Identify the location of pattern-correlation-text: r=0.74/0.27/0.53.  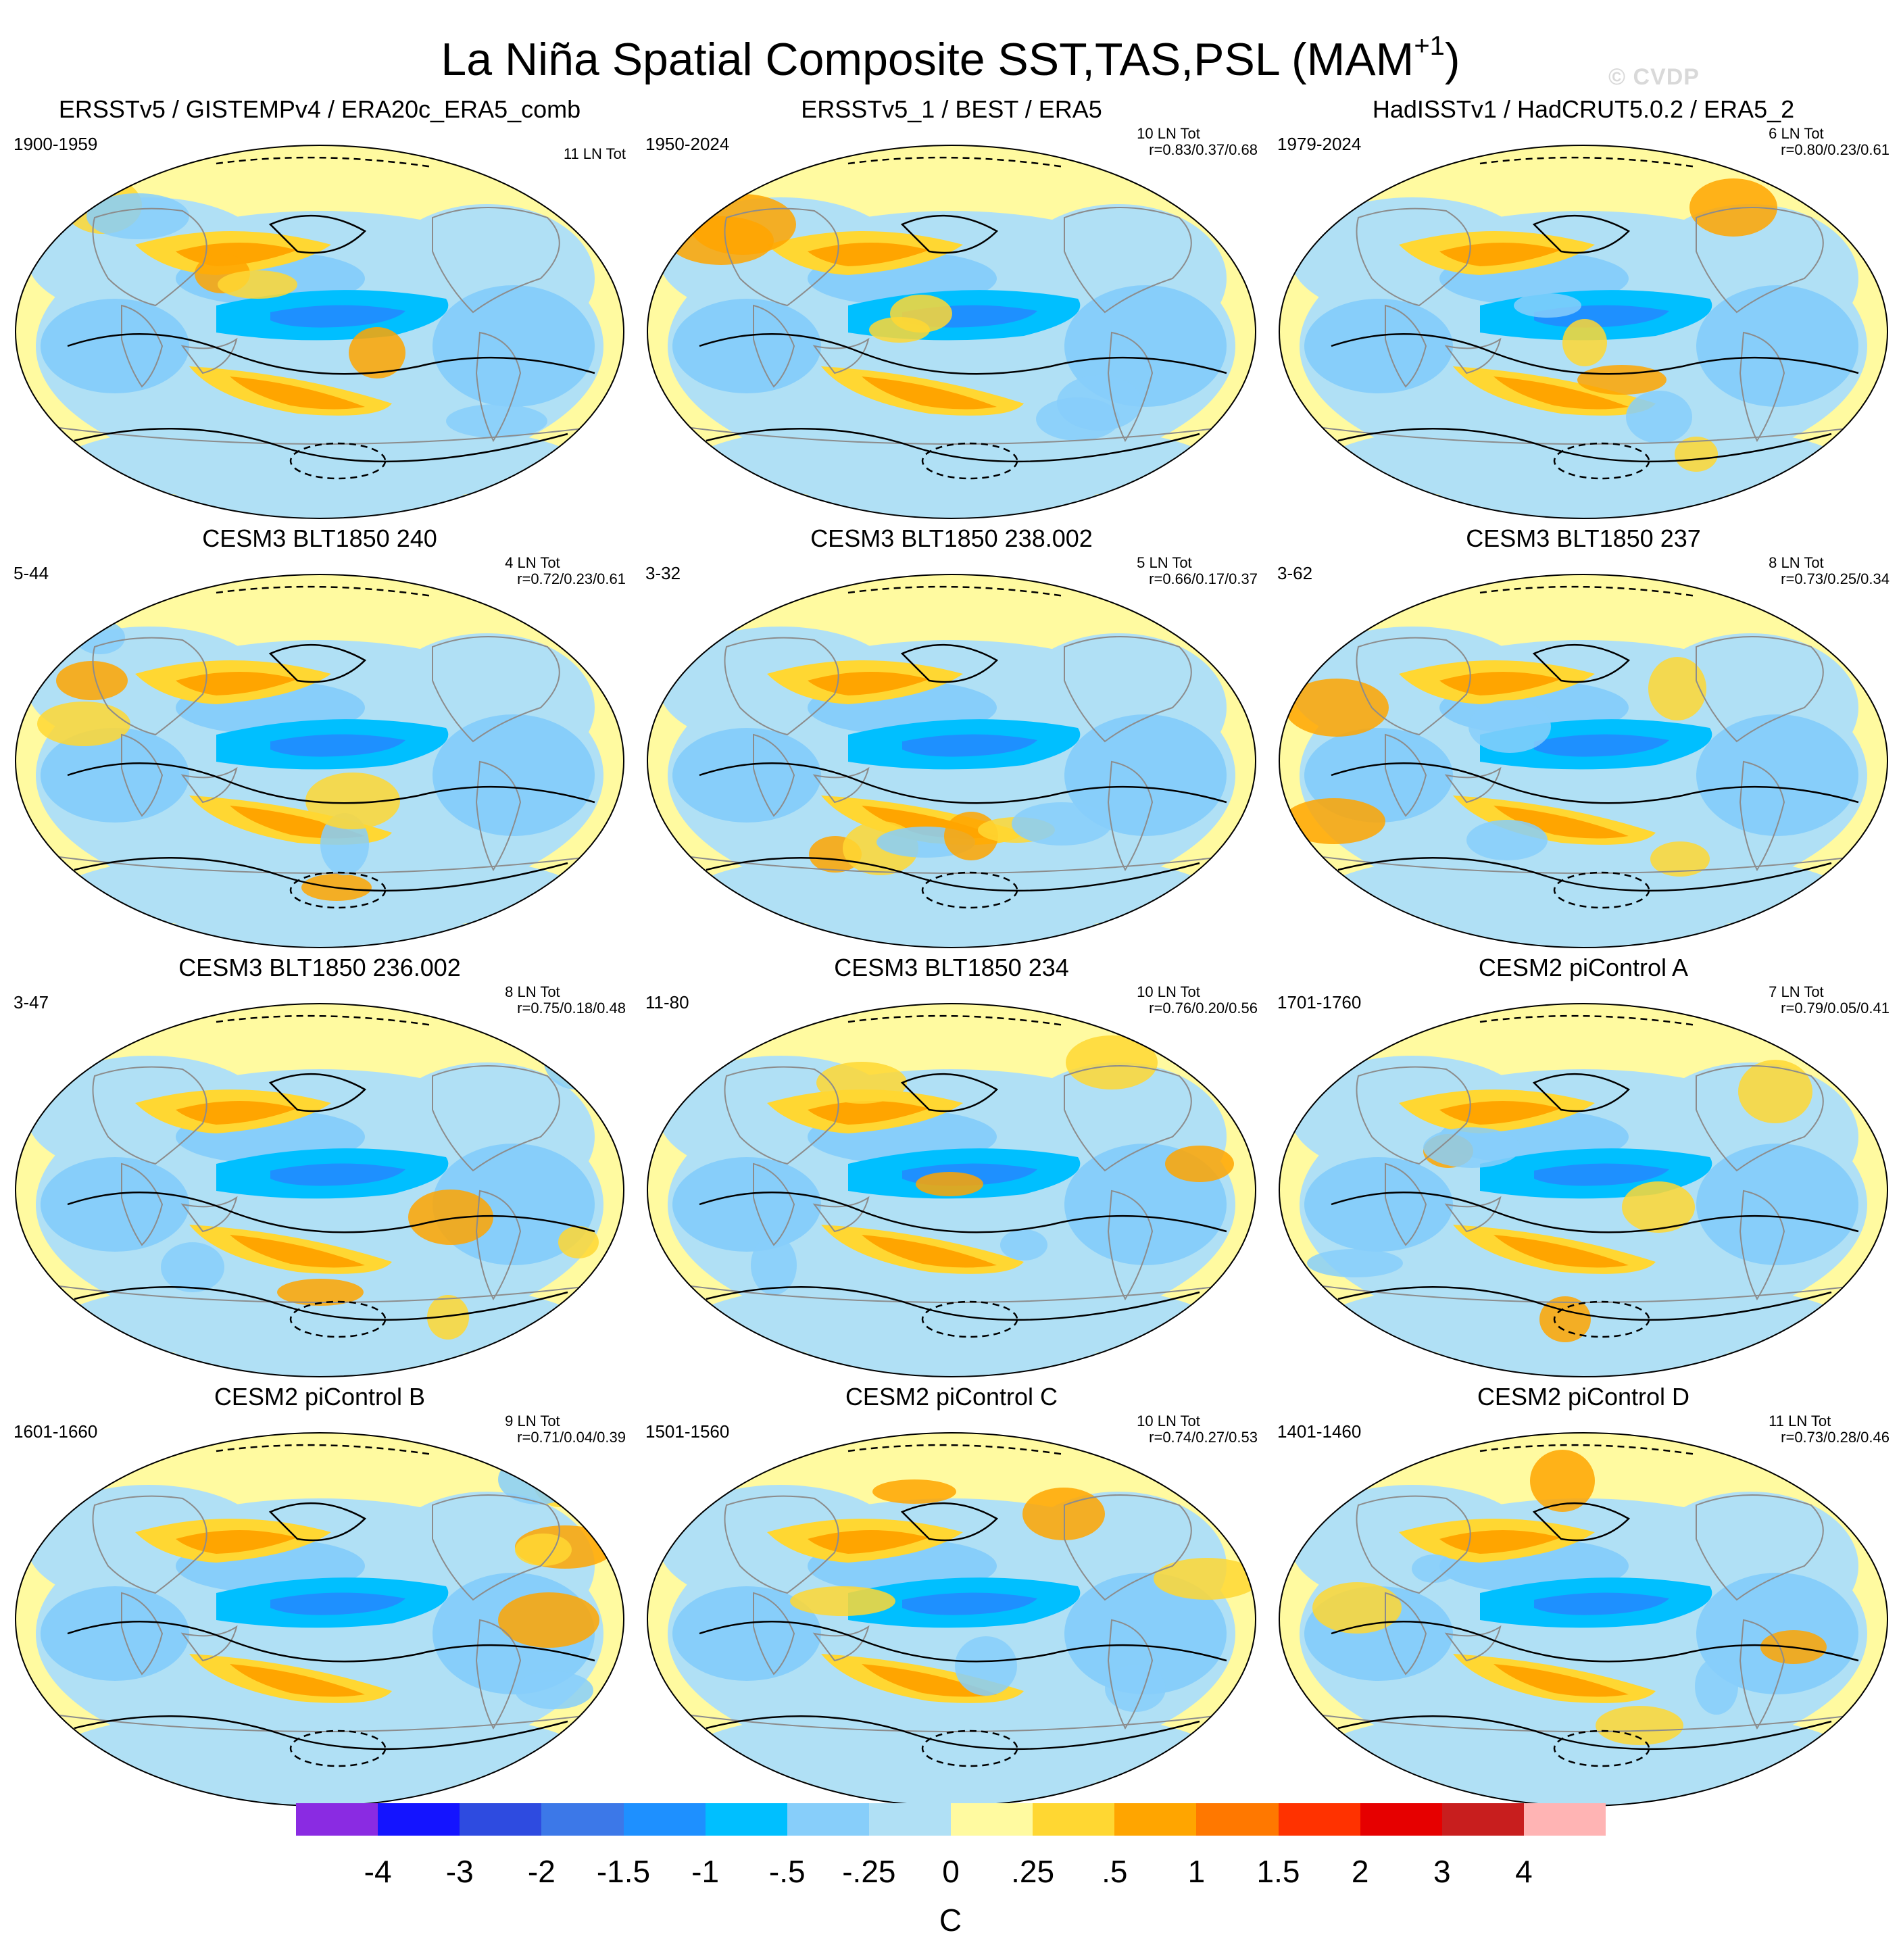
(1203, 1437).